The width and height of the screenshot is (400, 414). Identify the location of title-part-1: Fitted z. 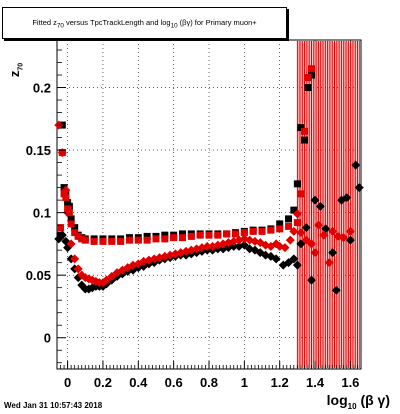
(44, 22).